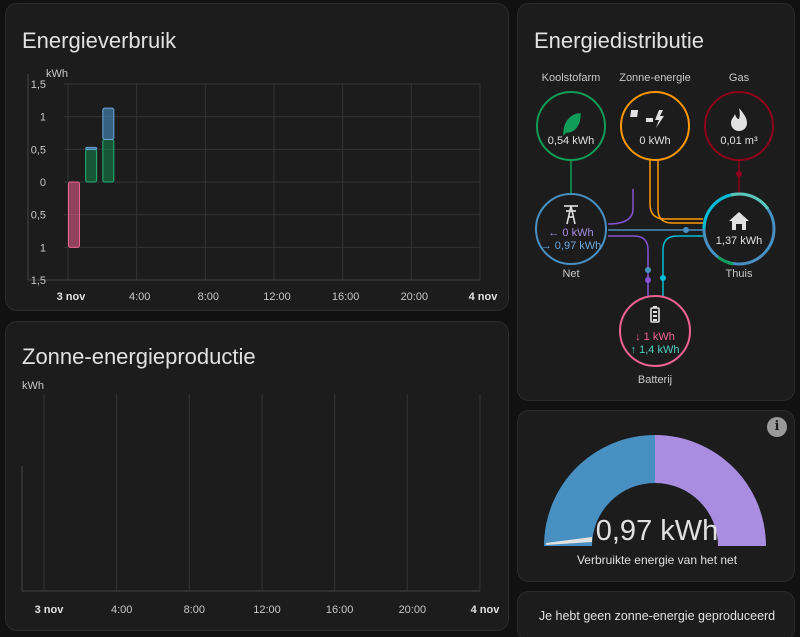 The image size is (800, 637). What do you see at coordinates (50, 610) in the screenshot?
I see `solar-x-tick-label: 3 nov` at bounding box center [50, 610].